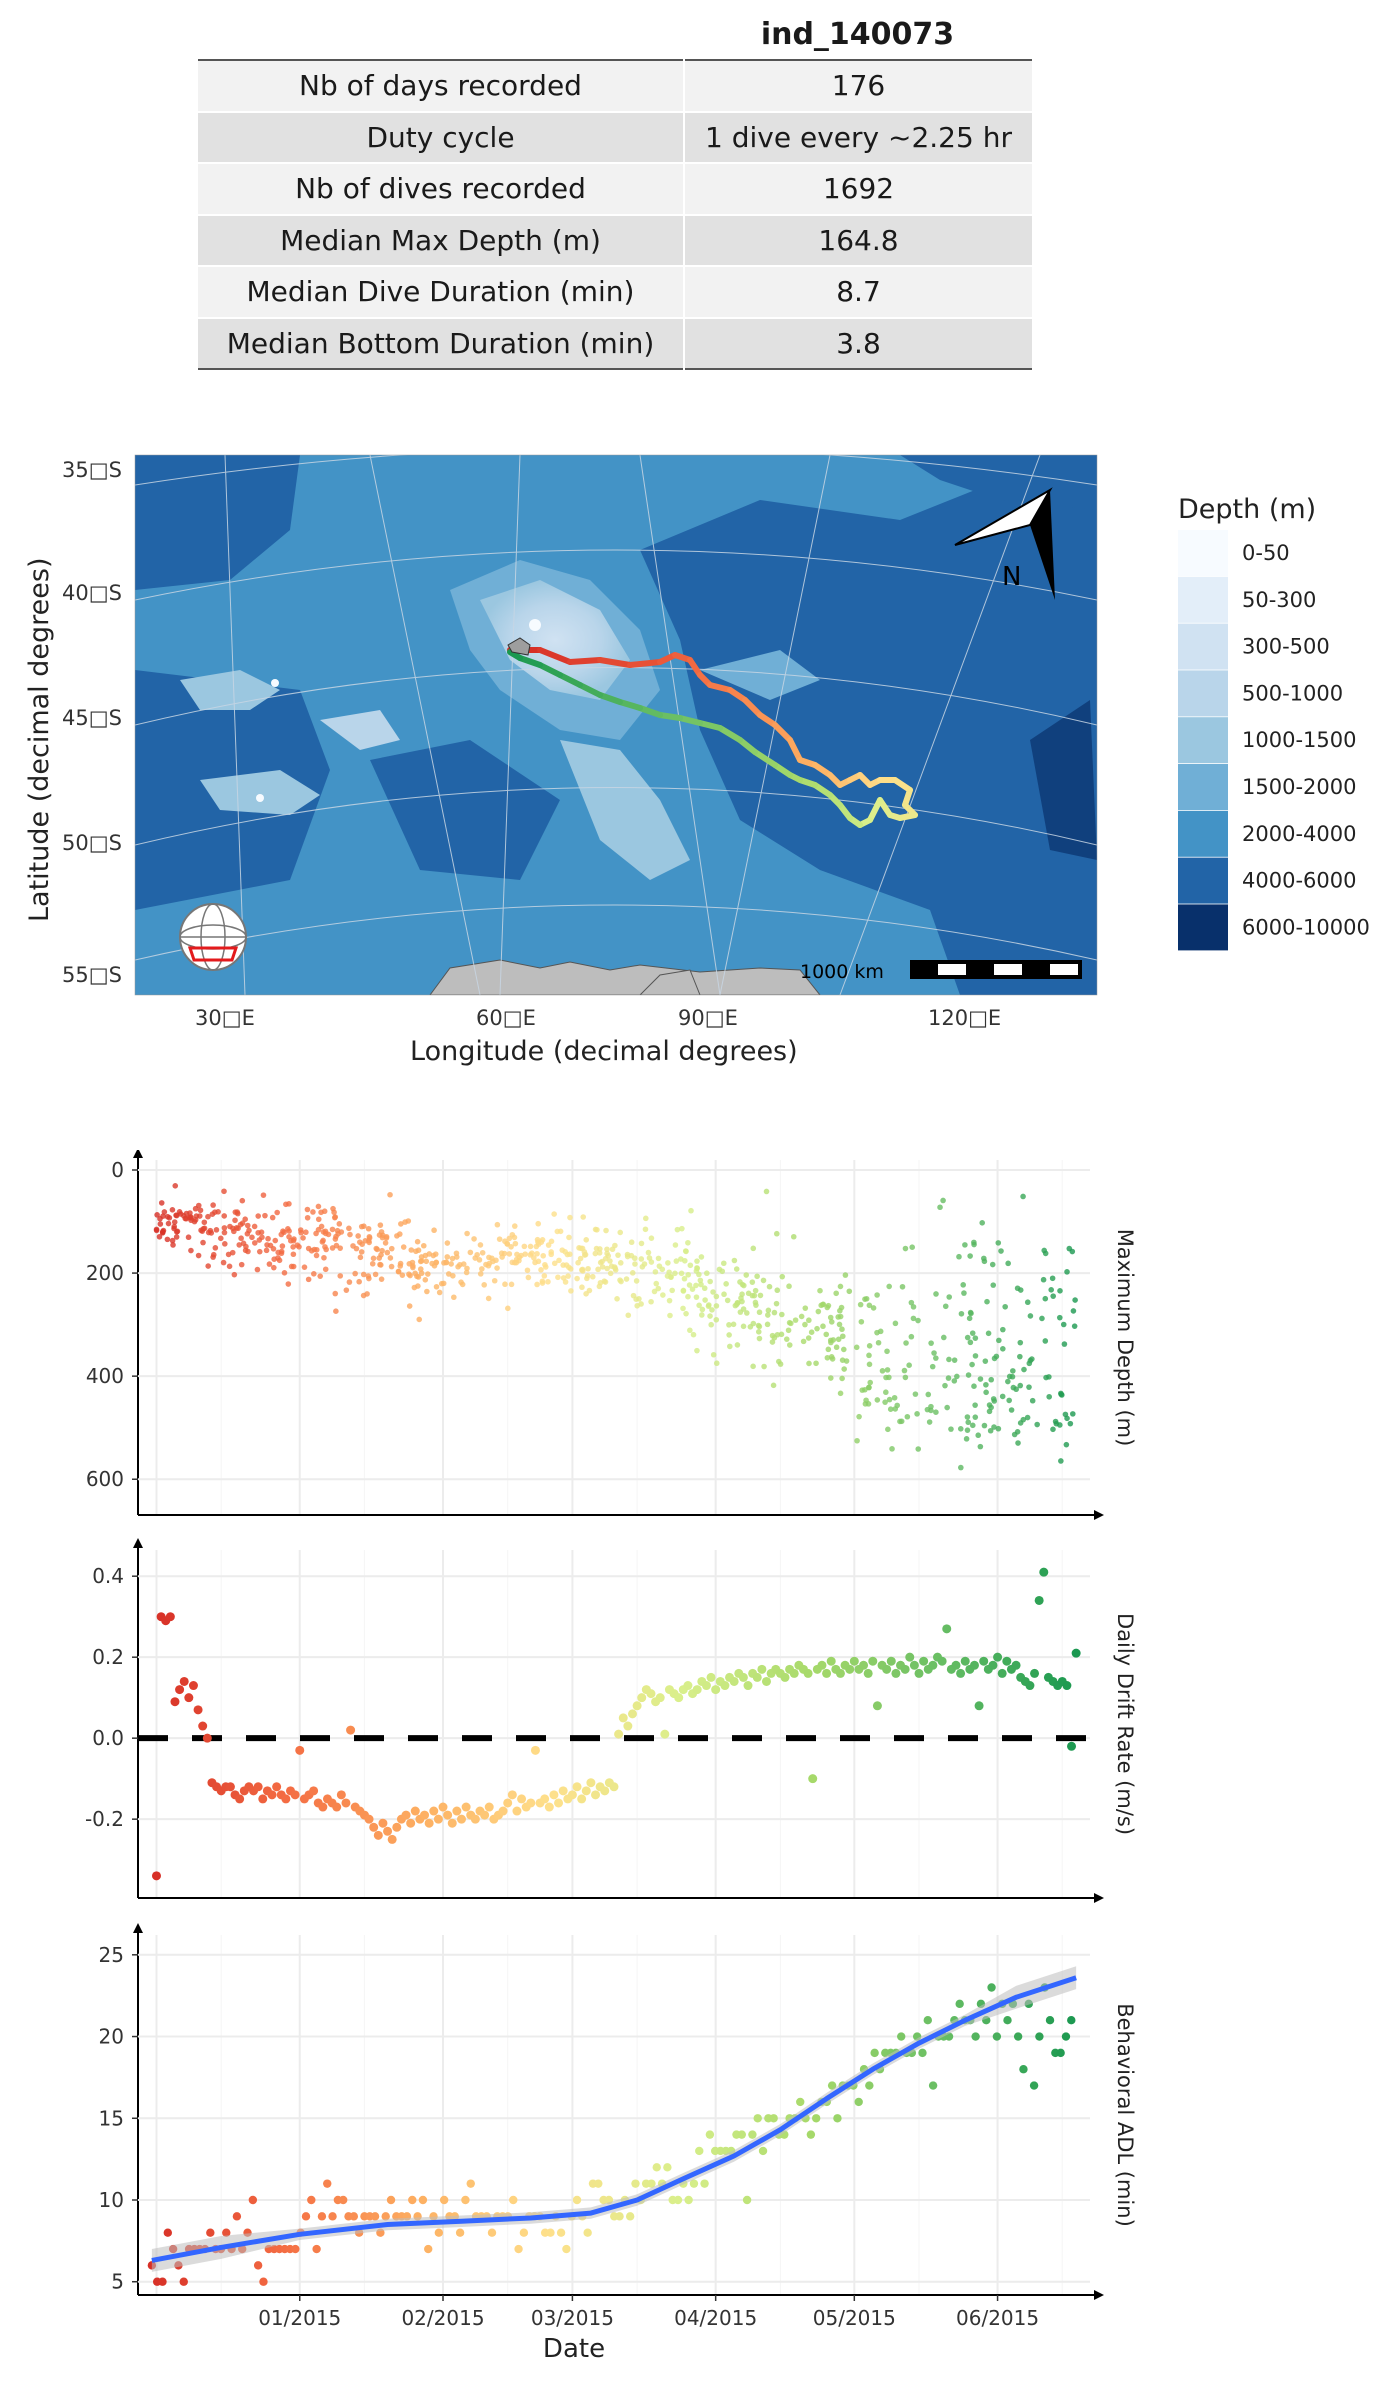 Image resolution: width=1400 pixels, height=2384 pixels. I want to click on row-value: 1692, so click(858, 188).